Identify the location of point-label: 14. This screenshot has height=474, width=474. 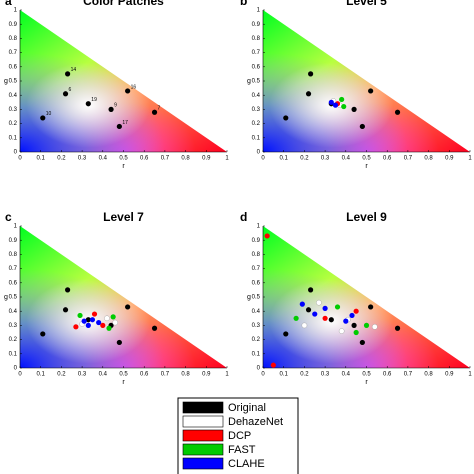
(74, 70).